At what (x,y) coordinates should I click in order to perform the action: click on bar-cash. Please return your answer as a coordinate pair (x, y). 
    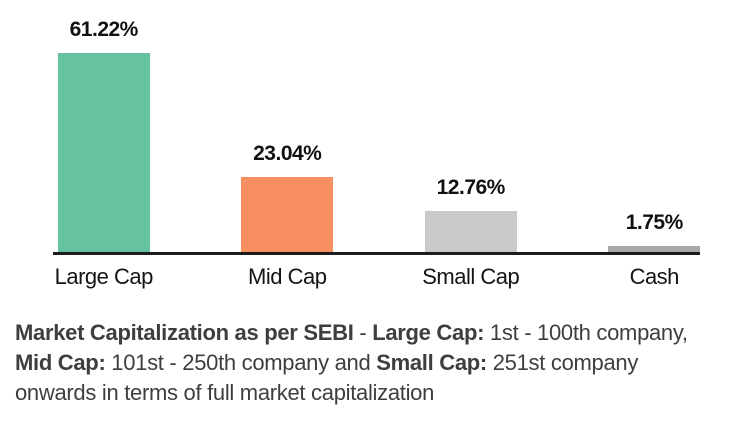
    Looking at the image, I should click on (654, 249).